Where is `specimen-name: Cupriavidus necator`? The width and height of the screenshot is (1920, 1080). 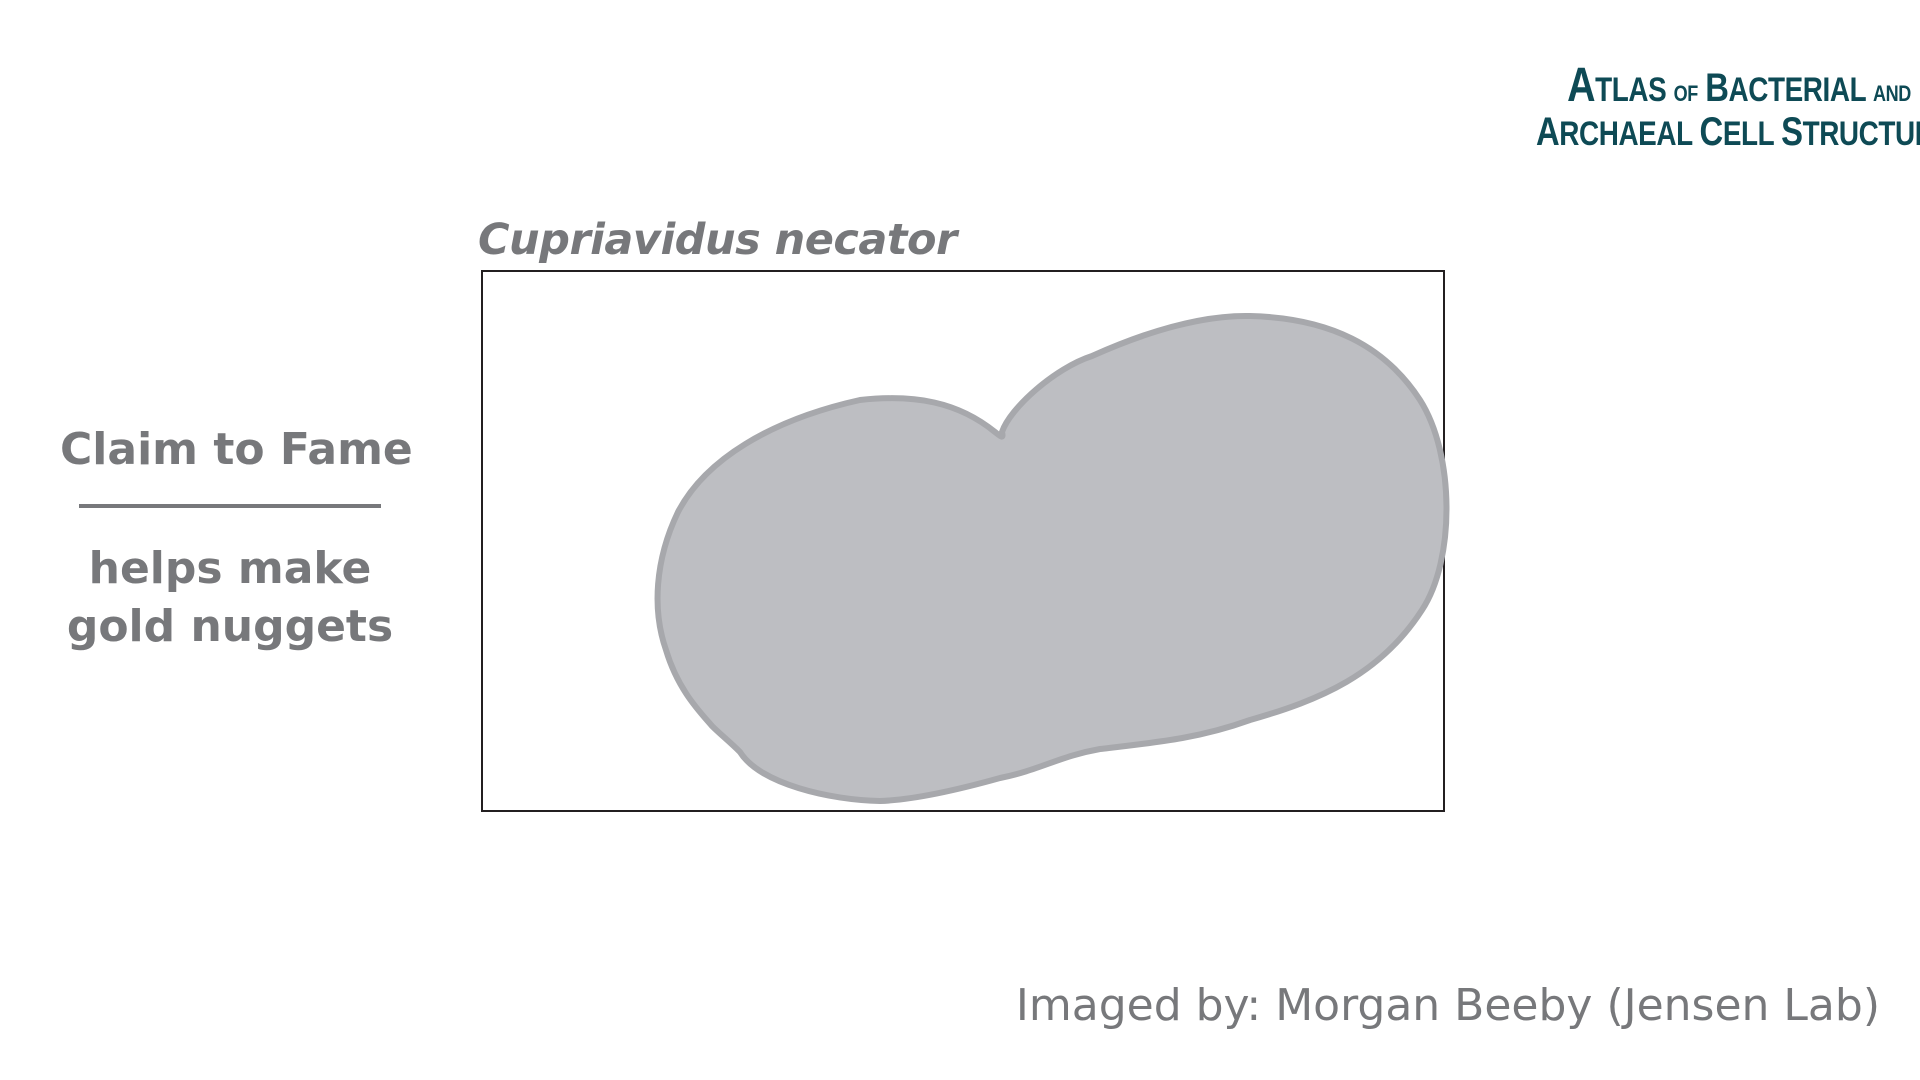
specimen-name: Cupriavidus necator is located at coordinates (717, 240).